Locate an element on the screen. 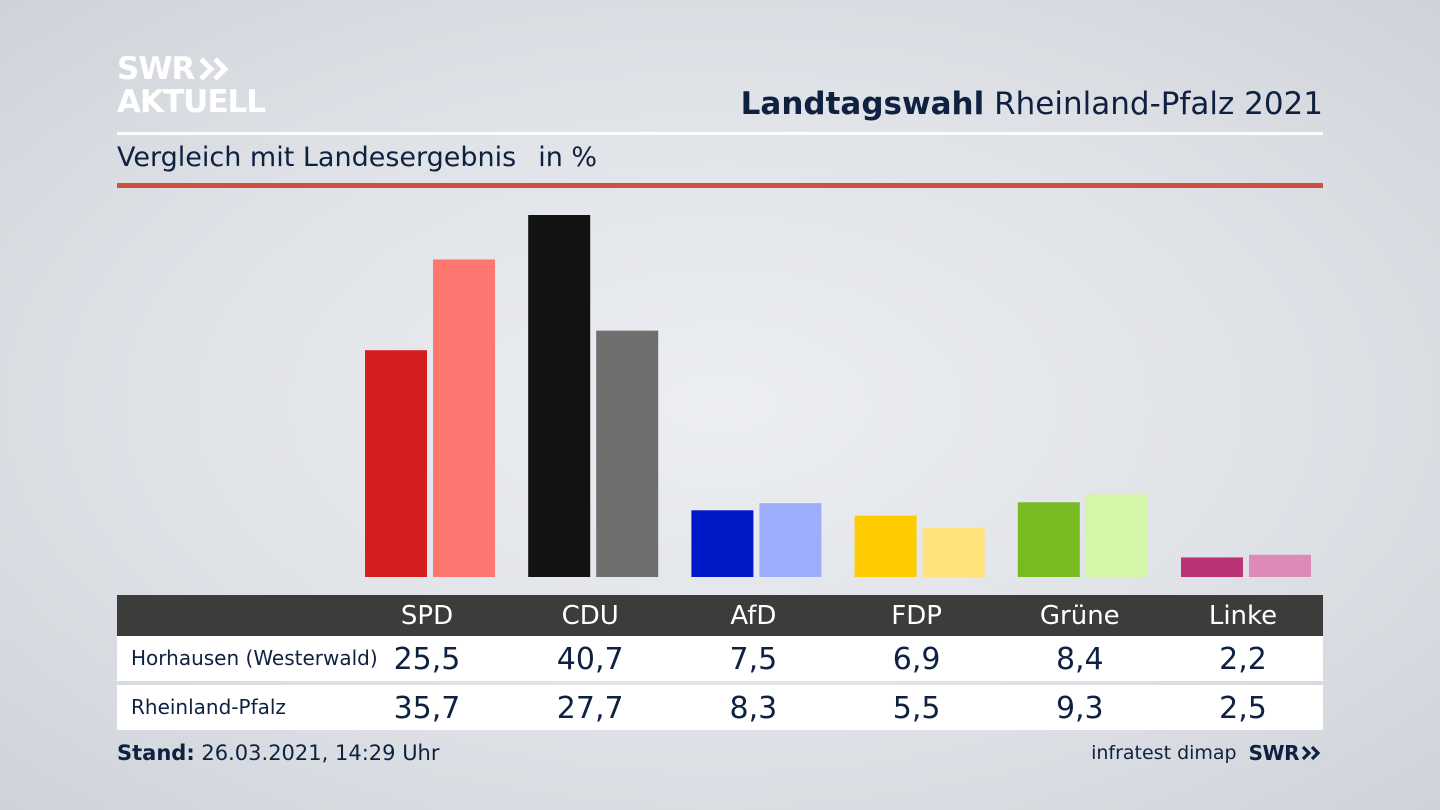  bar-afd-state is located at coordinates (790, 540).